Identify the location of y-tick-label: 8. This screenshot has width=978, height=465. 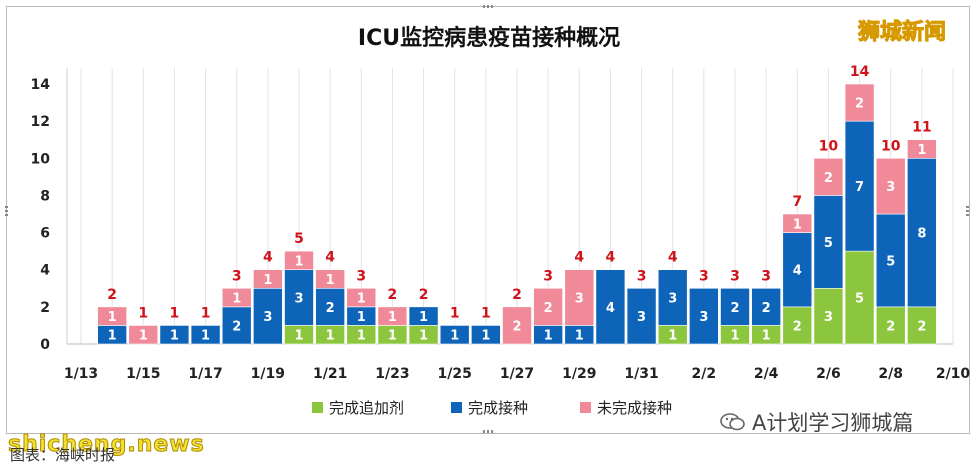
(45, 196).